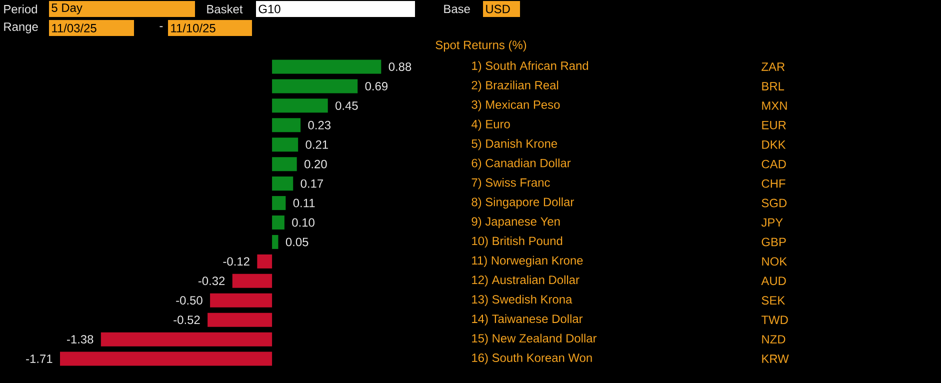 This screenshot has height=383, width=941. What do you see at coordinates (376, 86) in the screenshot?
I see `data-label: 0.69` at bounding box center [376, 86].